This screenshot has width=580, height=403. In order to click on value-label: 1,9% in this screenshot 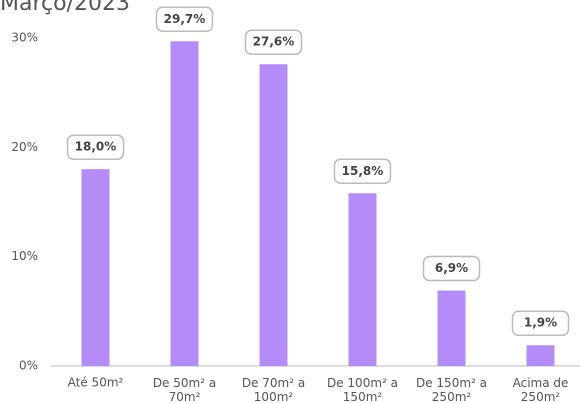, I will do `click(540, 323)`.